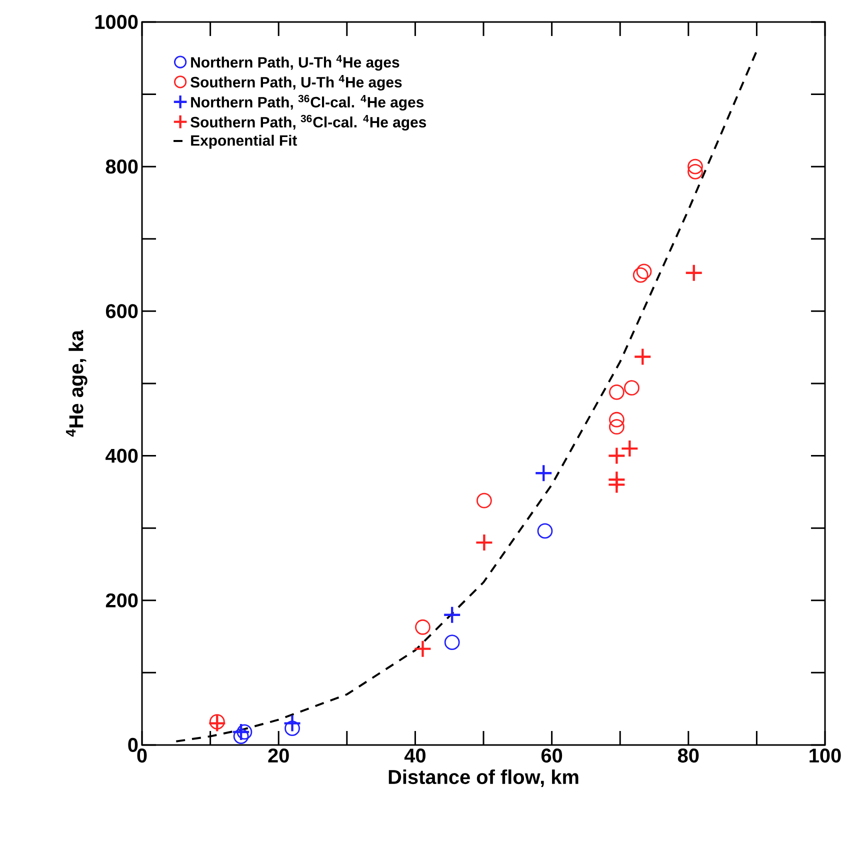 The image size is (860, 846). Describe the element at coordinates (116, 22) in the screenshot. I see `y-tick-label: 1000` at that location.